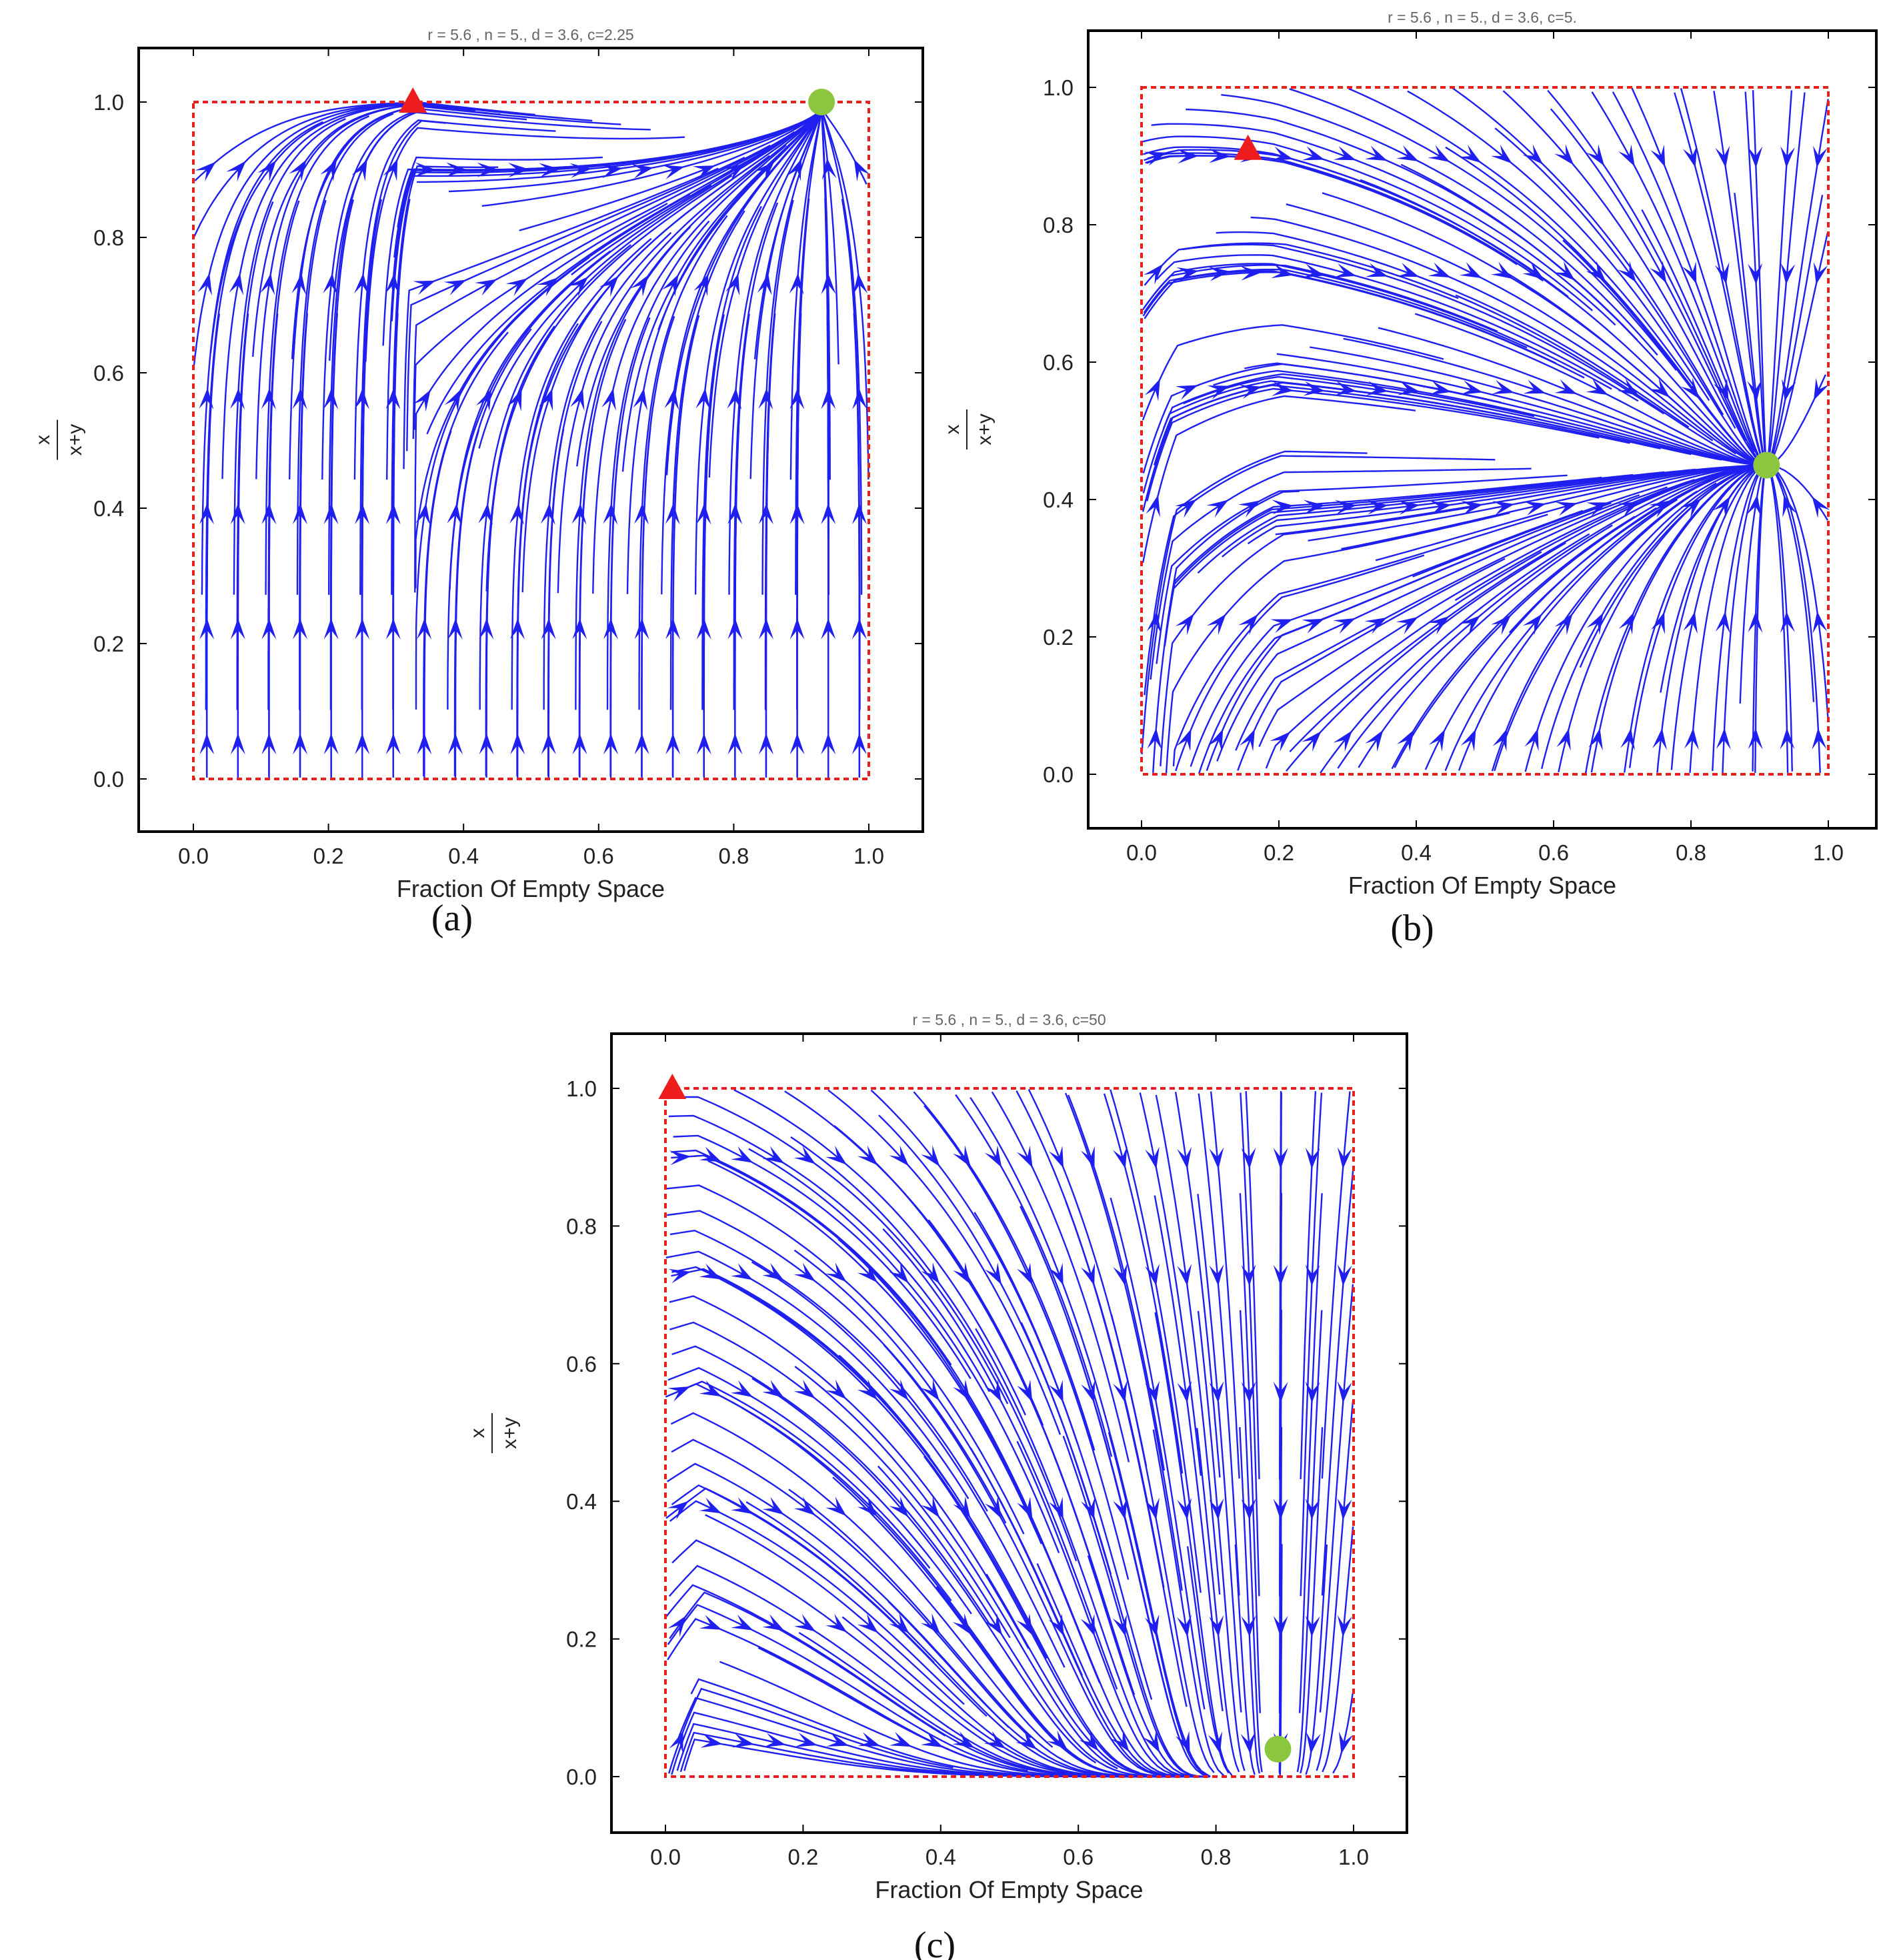  I want to click on y-axis-label: x x+y, so click(59, 439).